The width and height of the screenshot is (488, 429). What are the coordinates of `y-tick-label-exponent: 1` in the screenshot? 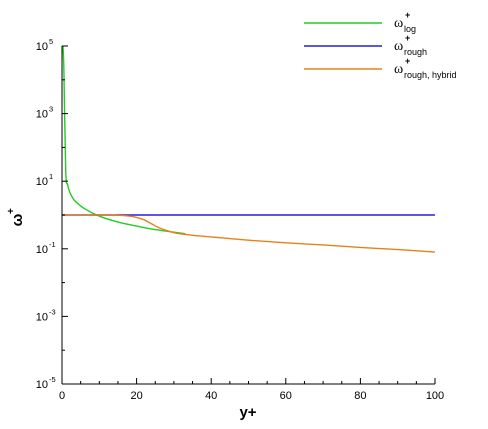 It's located at (51, 176).